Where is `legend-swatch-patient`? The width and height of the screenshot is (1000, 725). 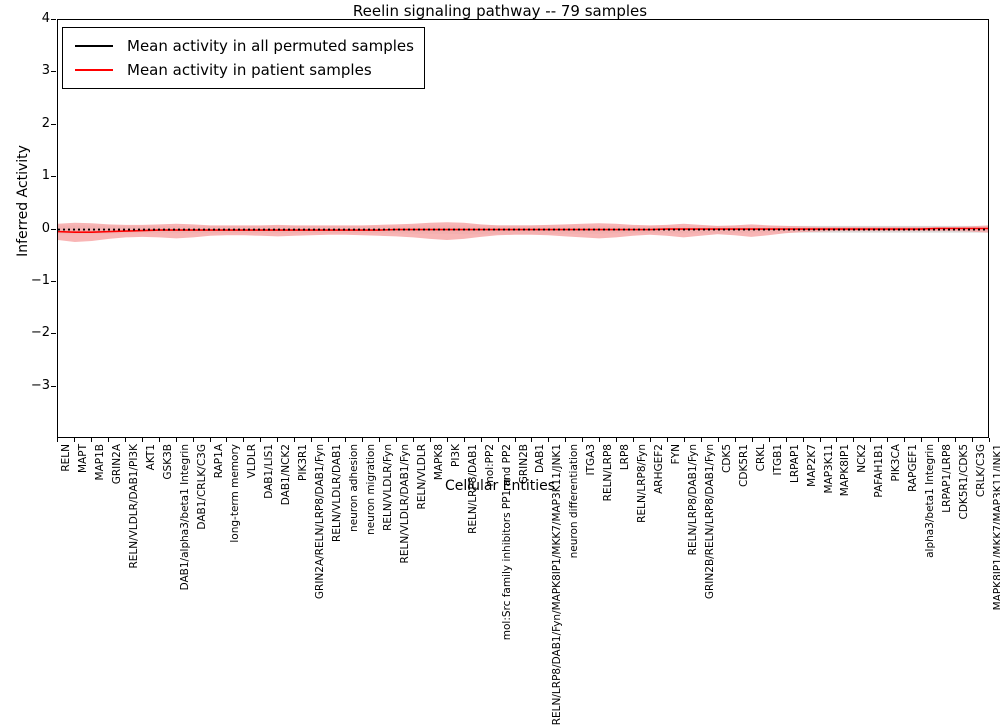 legend-swatch-patient is located at coordinates (94, 70).